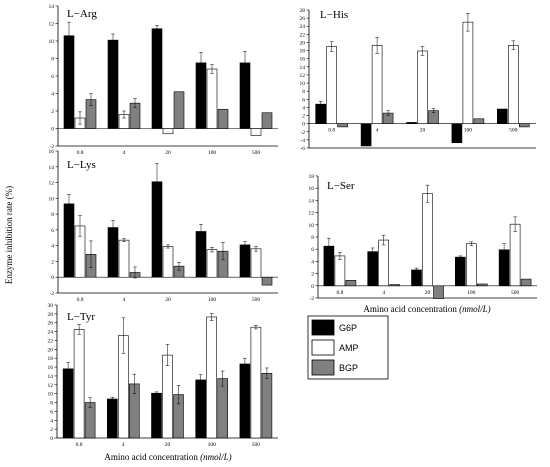 The image size is (550, 467). What do you see at coordinates (323, 347) in the screenshot?
I see `legend-swatch-amp` at bounding box center [323, 347].